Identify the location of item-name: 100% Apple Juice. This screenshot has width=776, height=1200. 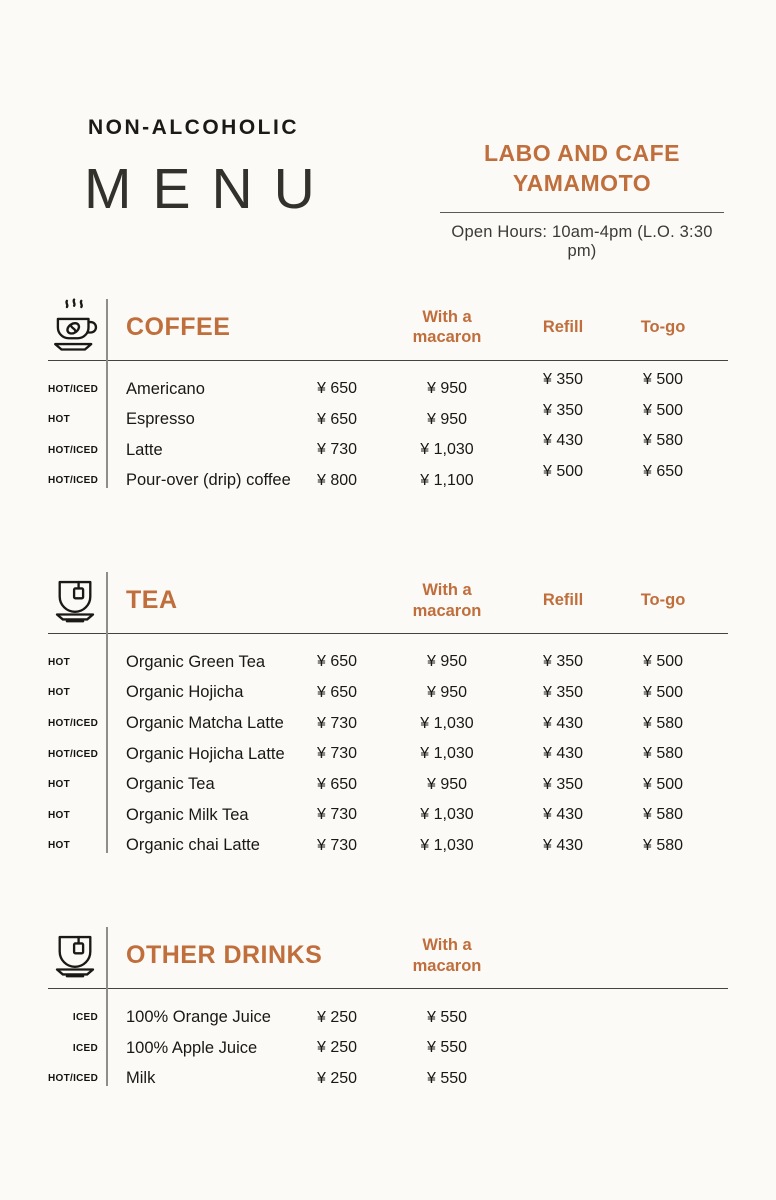
(192, 1047).